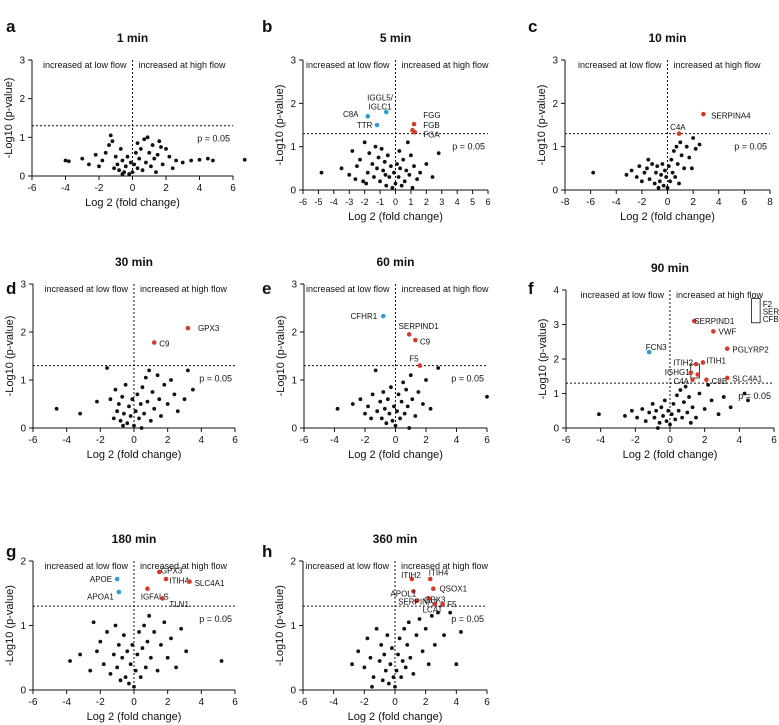  What do you see at coordinates (351, 114) in the screenshot?
I see `hit-label: C8A` at bounding box center [351, 114].